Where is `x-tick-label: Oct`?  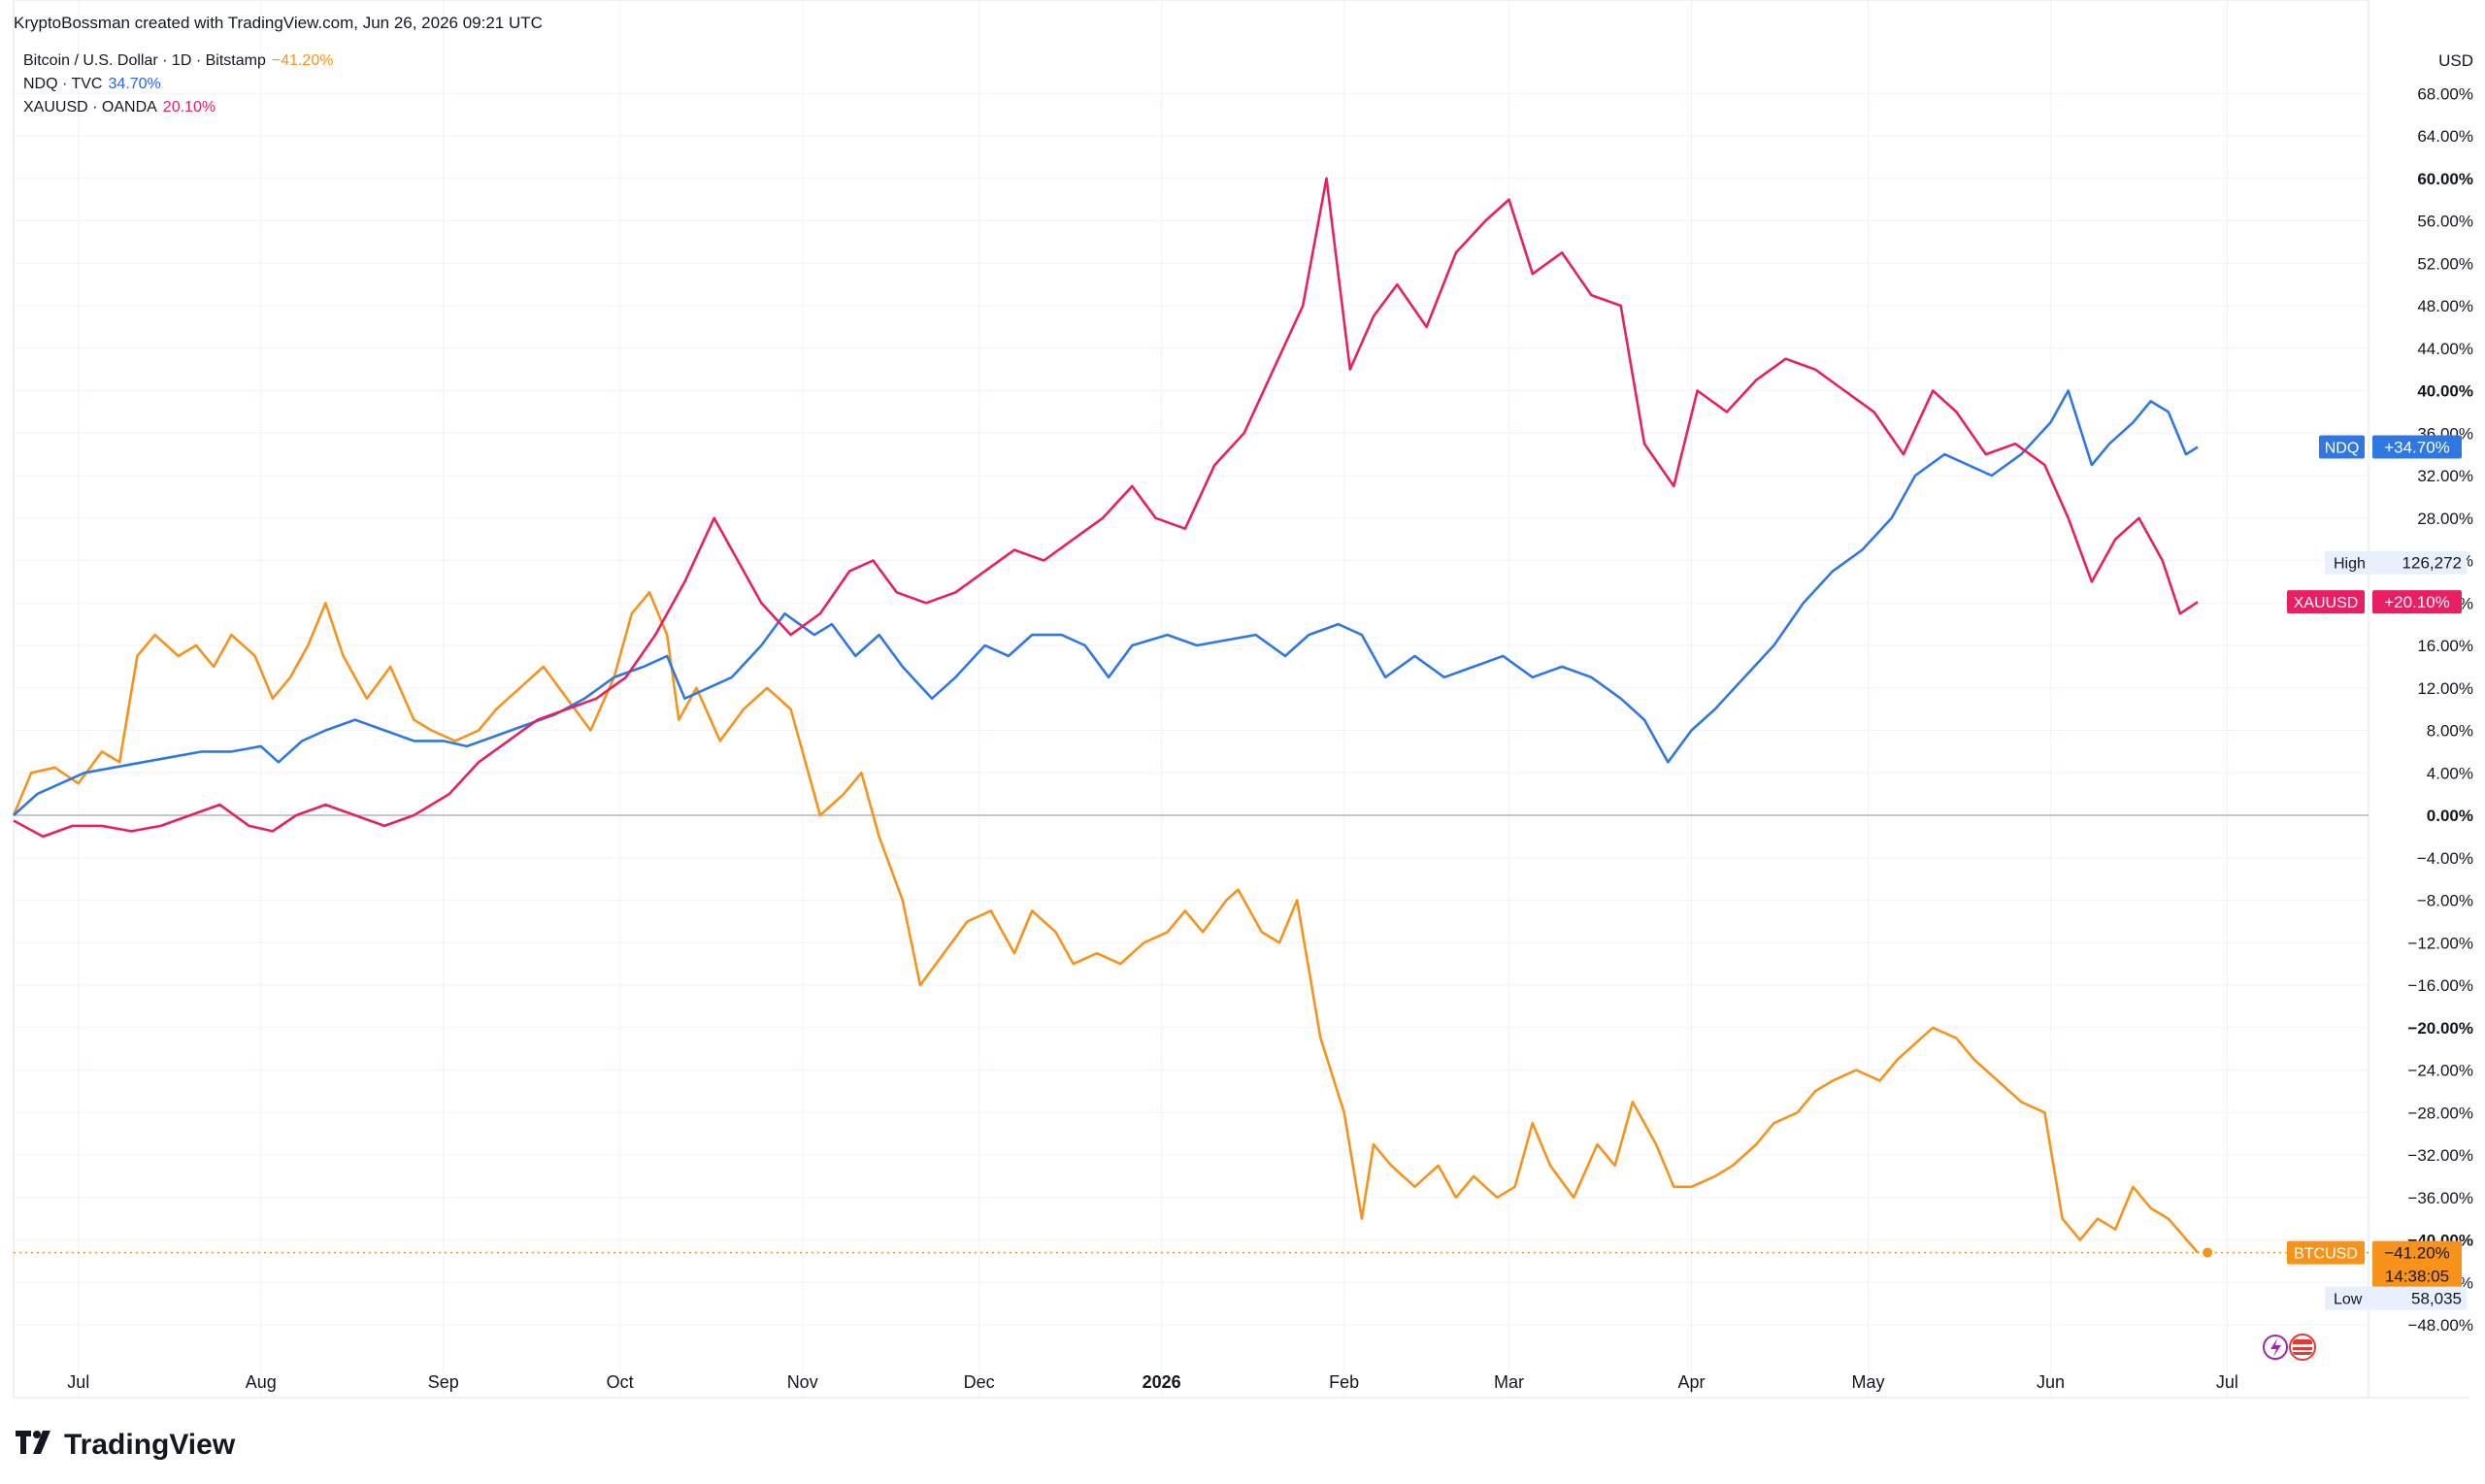
x-tick-label: Oct is located at coordinates (620, 1382).